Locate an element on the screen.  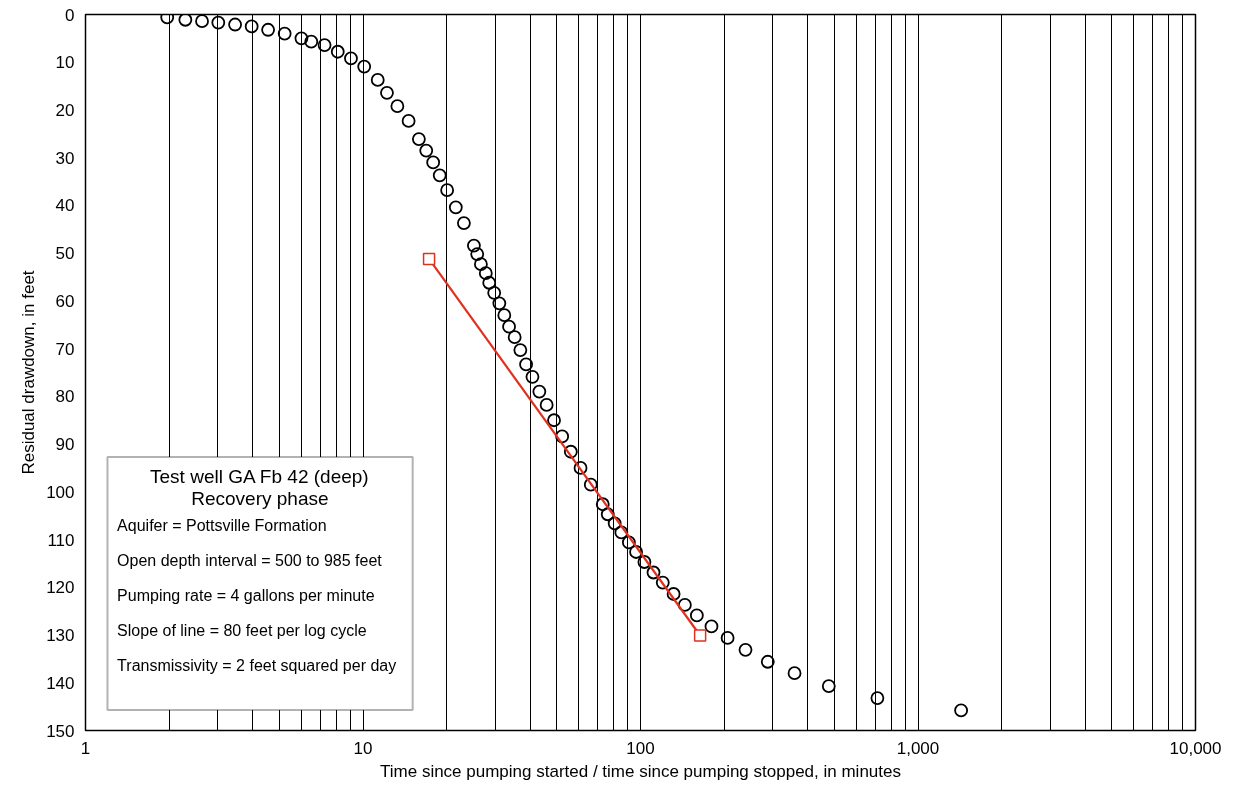
x-tick-label: 10 is located at coordinates (363, 748).